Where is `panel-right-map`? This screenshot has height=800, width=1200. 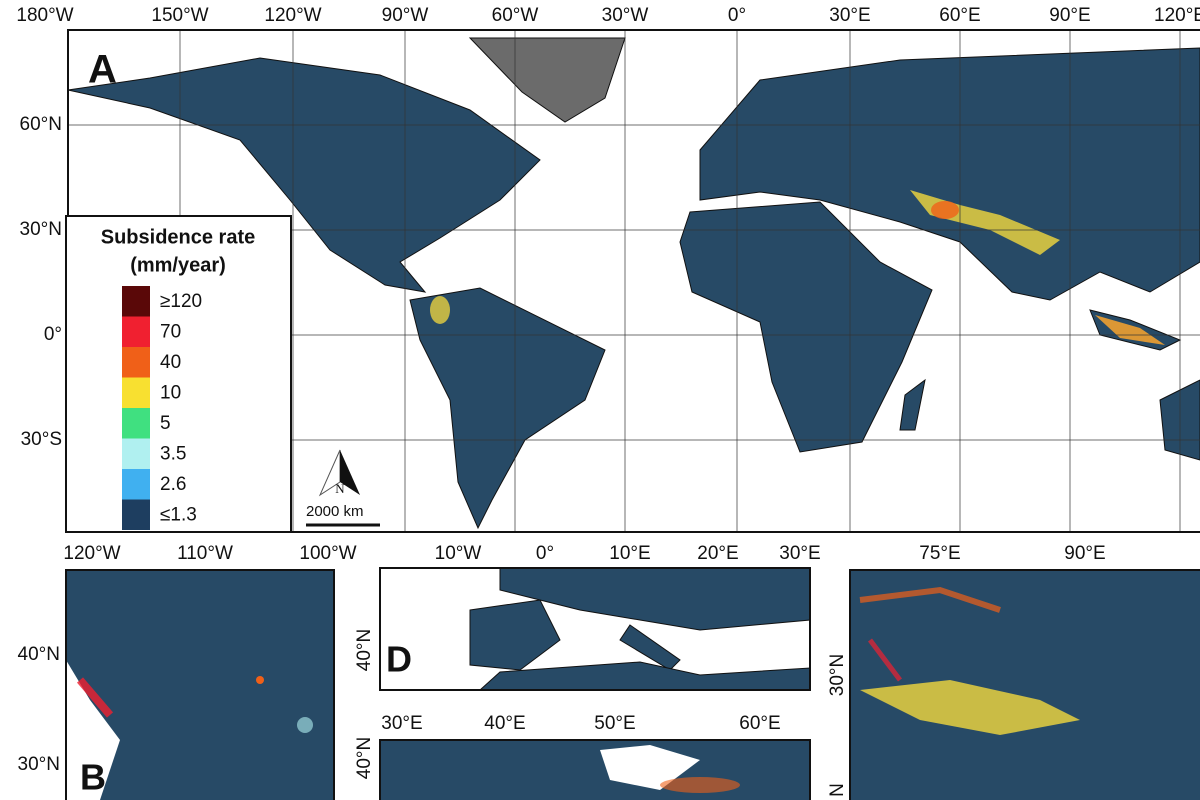
panel-right-map is located at coordinates (1024, 684).